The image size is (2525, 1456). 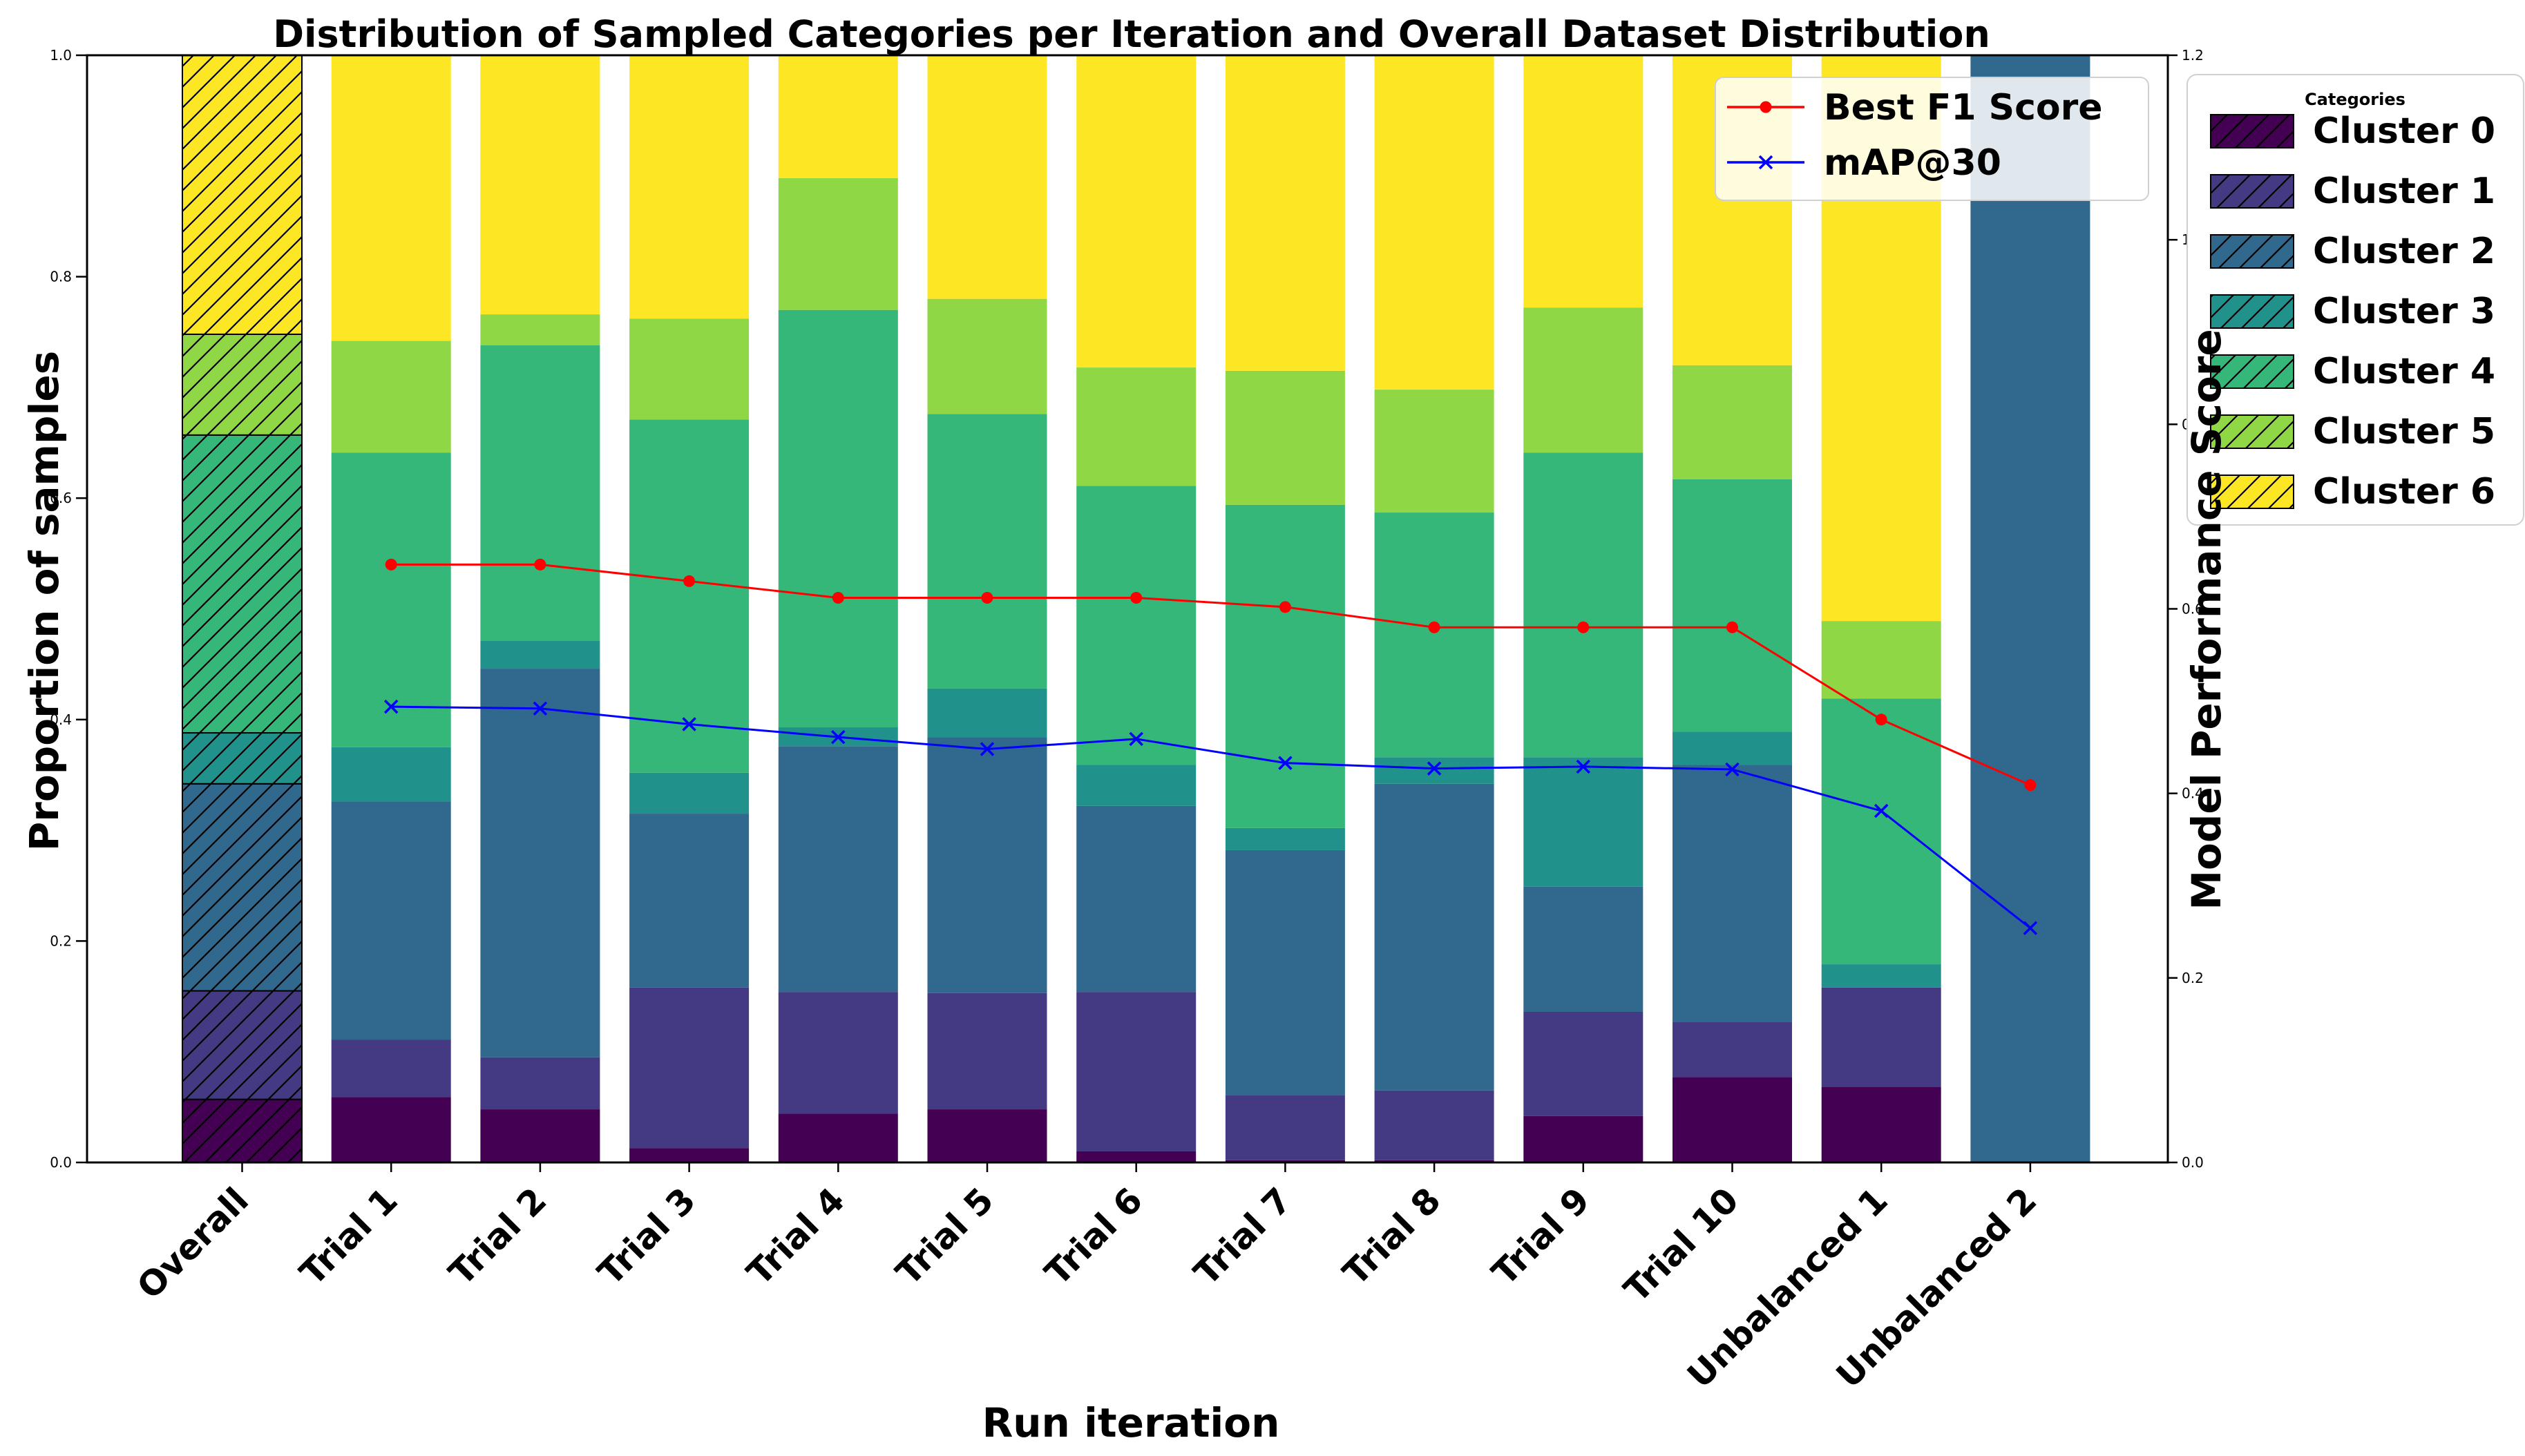 What do you see at coordinates (2404, 431) in the screenshot?
I see `cluster-legend-label-5: Cluster 5` at bounding box center [2404, 431].